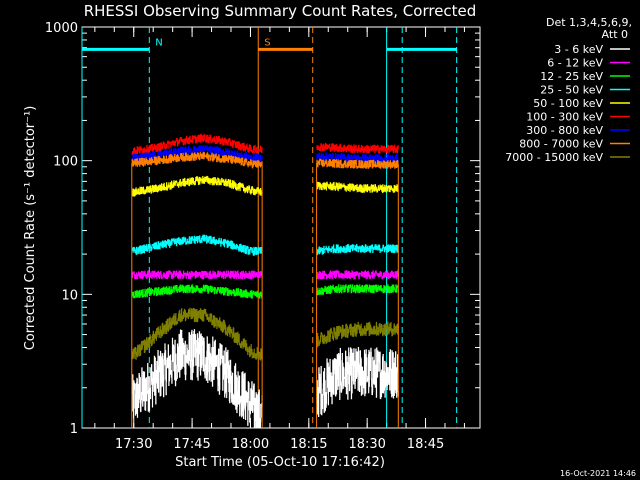 The image size is (640, 480). I want to click on legend-entry: 50 - 100 keV, so click(581, 103).